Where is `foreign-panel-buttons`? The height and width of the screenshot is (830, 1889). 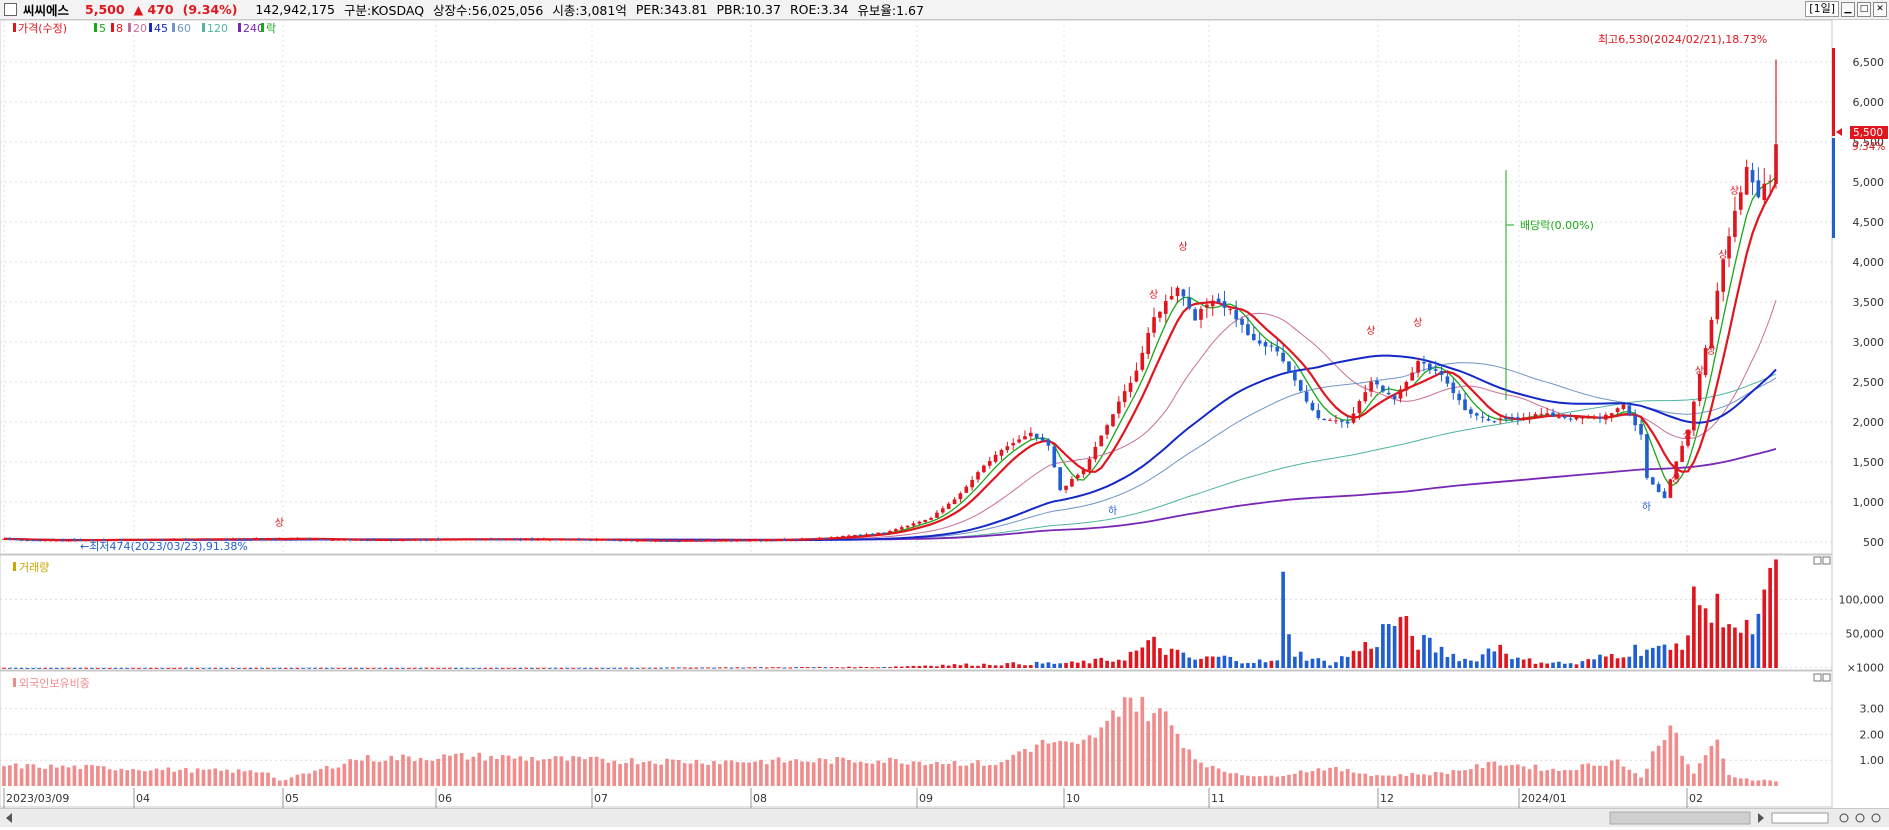 foreign-panel-buttons is located at coordinates (1822, 677).